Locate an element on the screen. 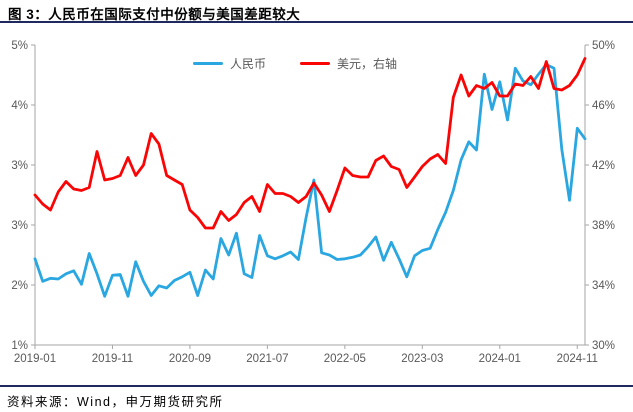 The image size is (633, 412). right-axis-tick-label: 42% is located at coordinates (603, 166).